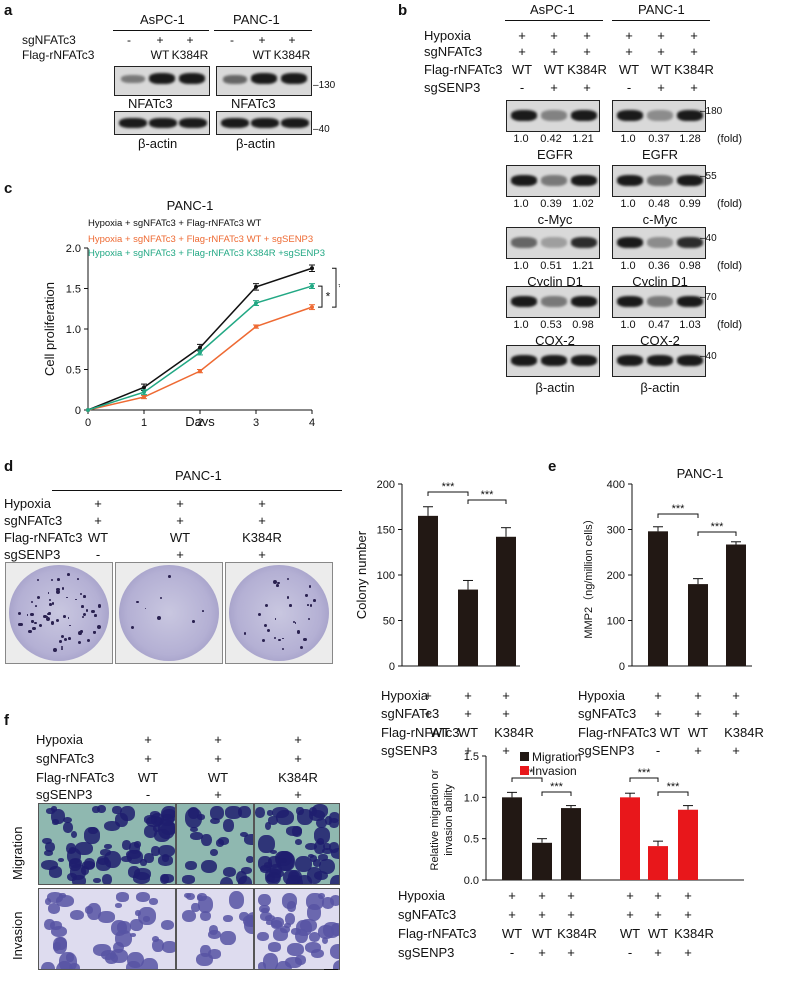 This screenshot has width=786, height=985. I want to click on panel-b-fold-unit: (fold), so click(730, 204).